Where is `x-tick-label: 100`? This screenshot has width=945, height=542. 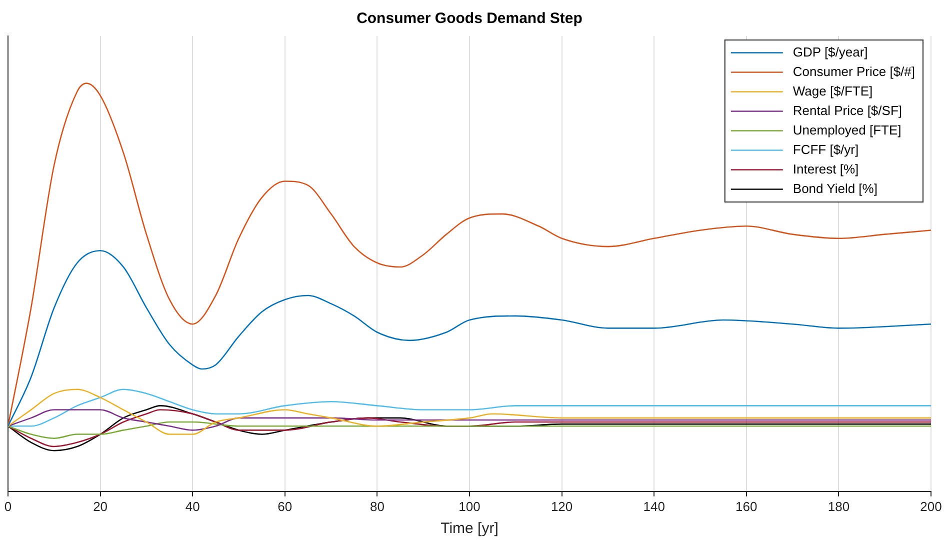
x-tick-label: 100 is located at coordinates (469, 506).